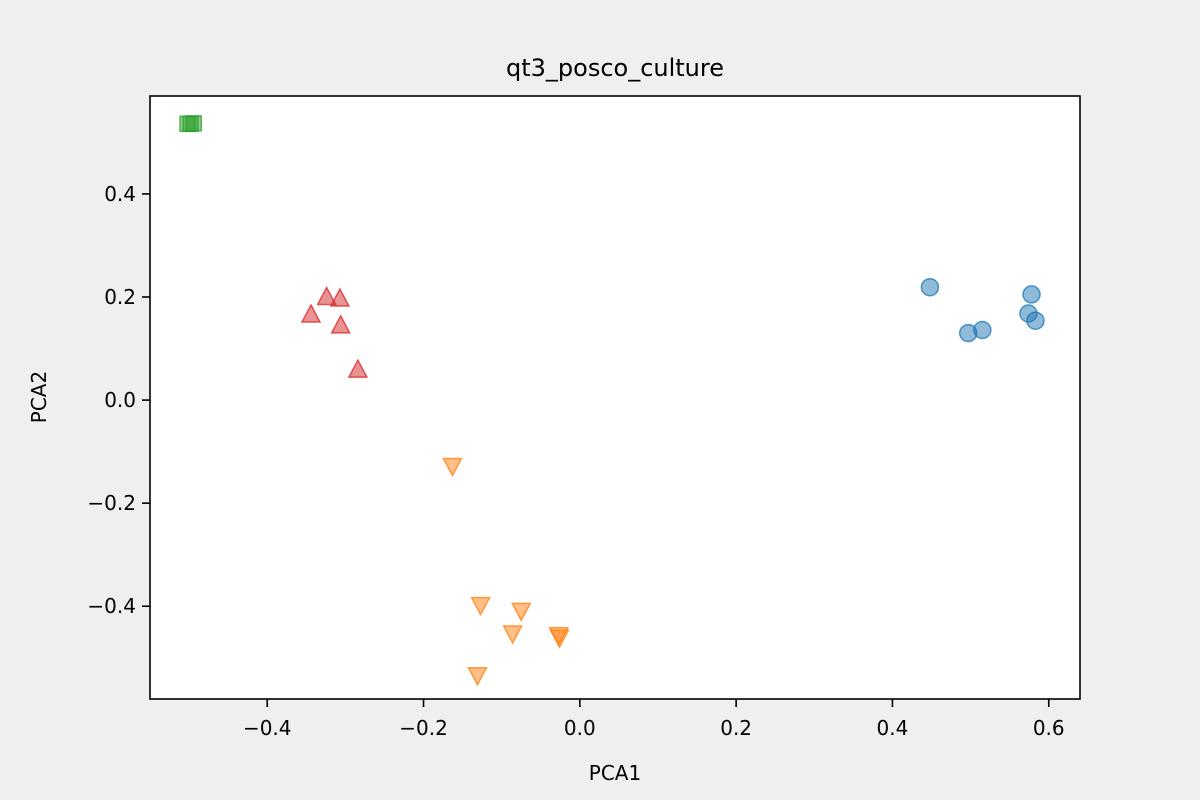 The height and width of the screenshot is (800, 1200). What do you see at coordinates (893, 728) in the screenshot?
I see `x-tick-label: 0.4` at bounding box center [893, 728].